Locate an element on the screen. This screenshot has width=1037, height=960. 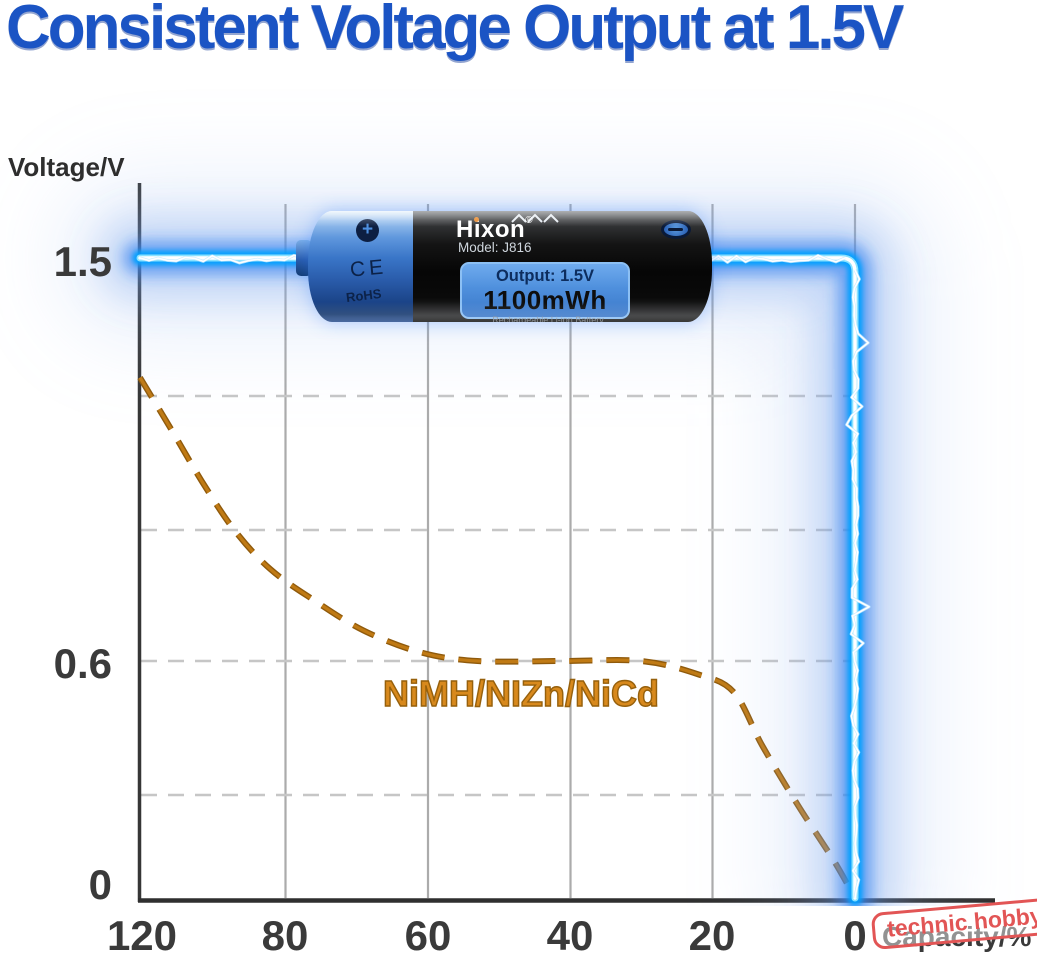
minus-terminal-icon is located at coordinates (676, 229).